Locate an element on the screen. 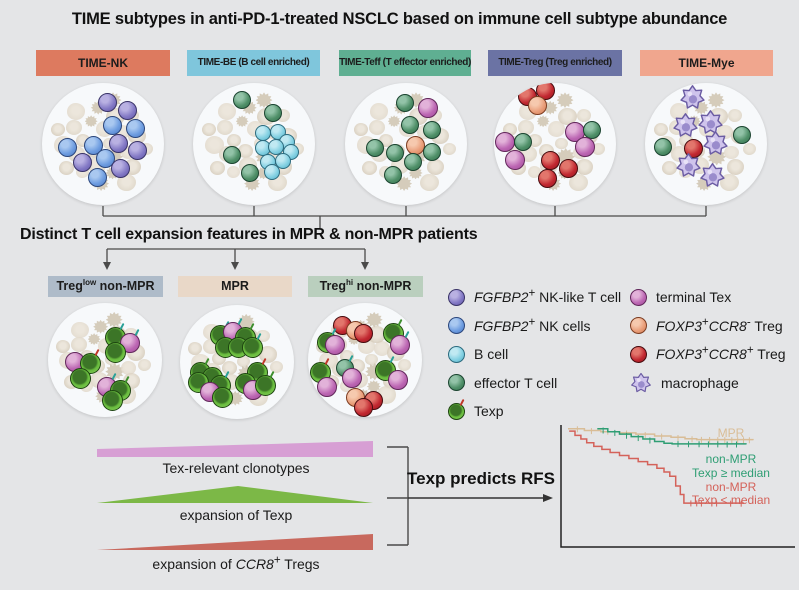 The width and height of the screenshot is (799, 590). legend-item-label: effector T cell is located at coordinates (516, 382).